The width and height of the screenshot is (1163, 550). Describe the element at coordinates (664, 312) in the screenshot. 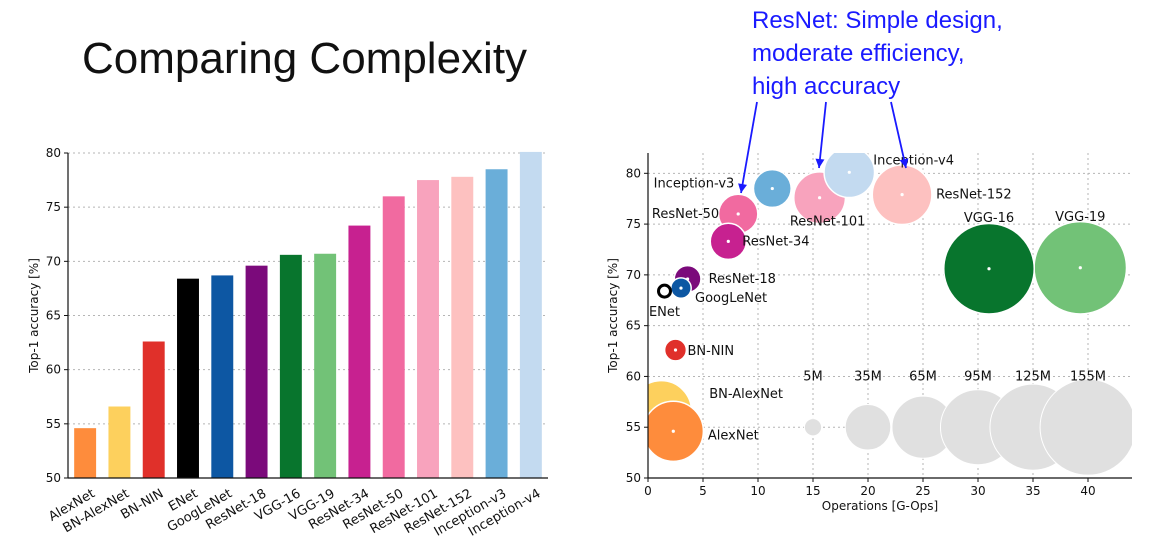

I see `bubble-label: ENet` at that location.